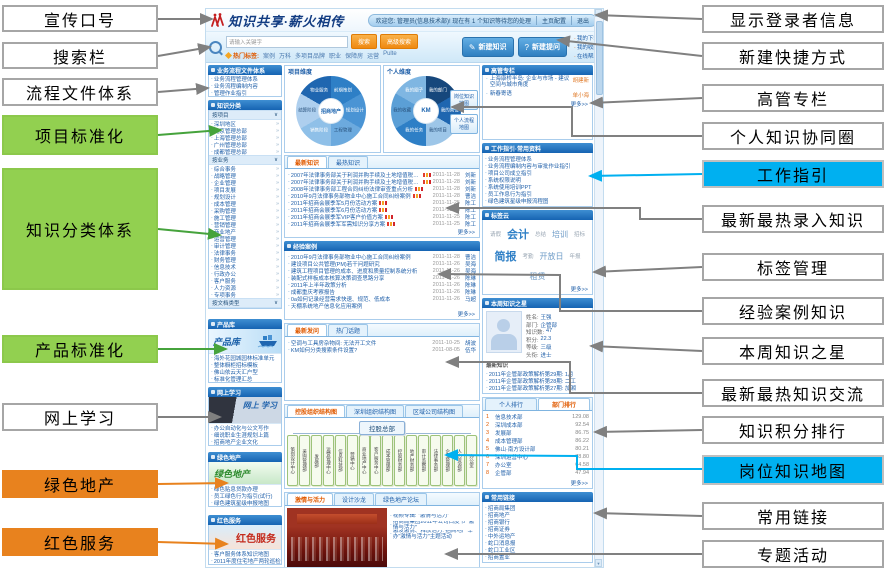  I want to click on wheel-segment-label: 结算阶段, so click(307, 110).